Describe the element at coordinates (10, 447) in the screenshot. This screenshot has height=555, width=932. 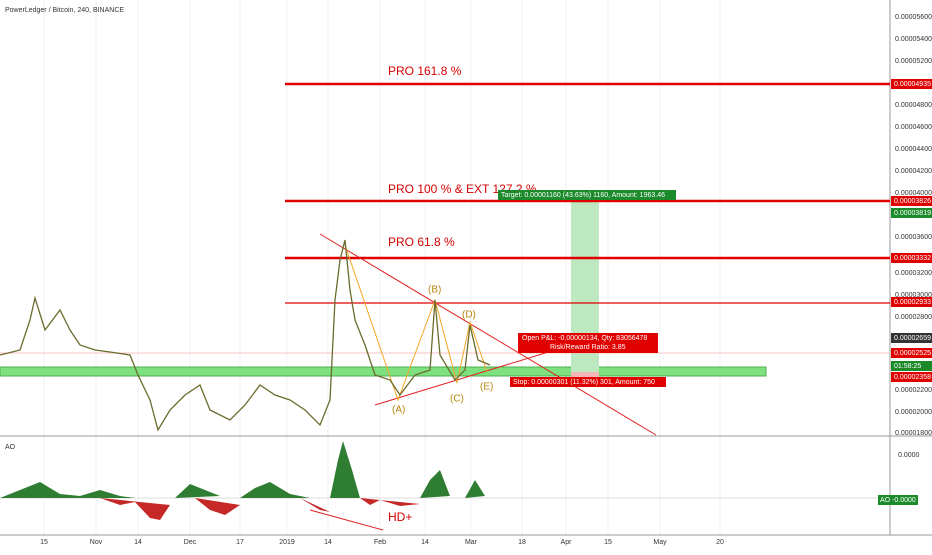
I see `indicator-name: AO` at that location.